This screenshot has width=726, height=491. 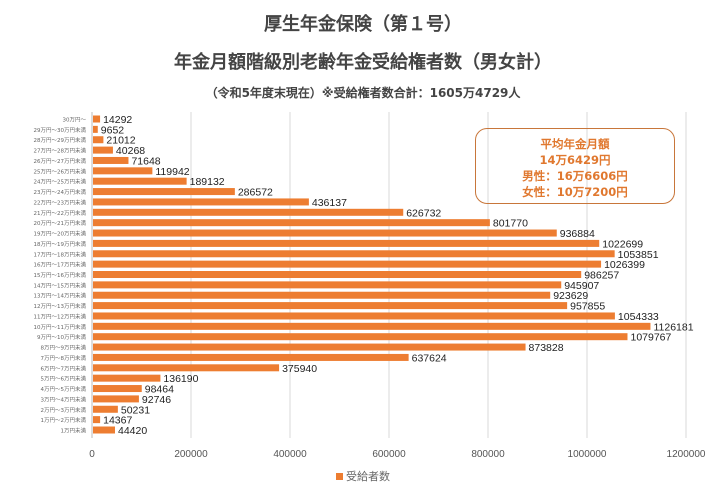 What do you see at coordinates (113, 130) in the screenshot?
I see `data-label: 9652` at bounding box center [113, 130].